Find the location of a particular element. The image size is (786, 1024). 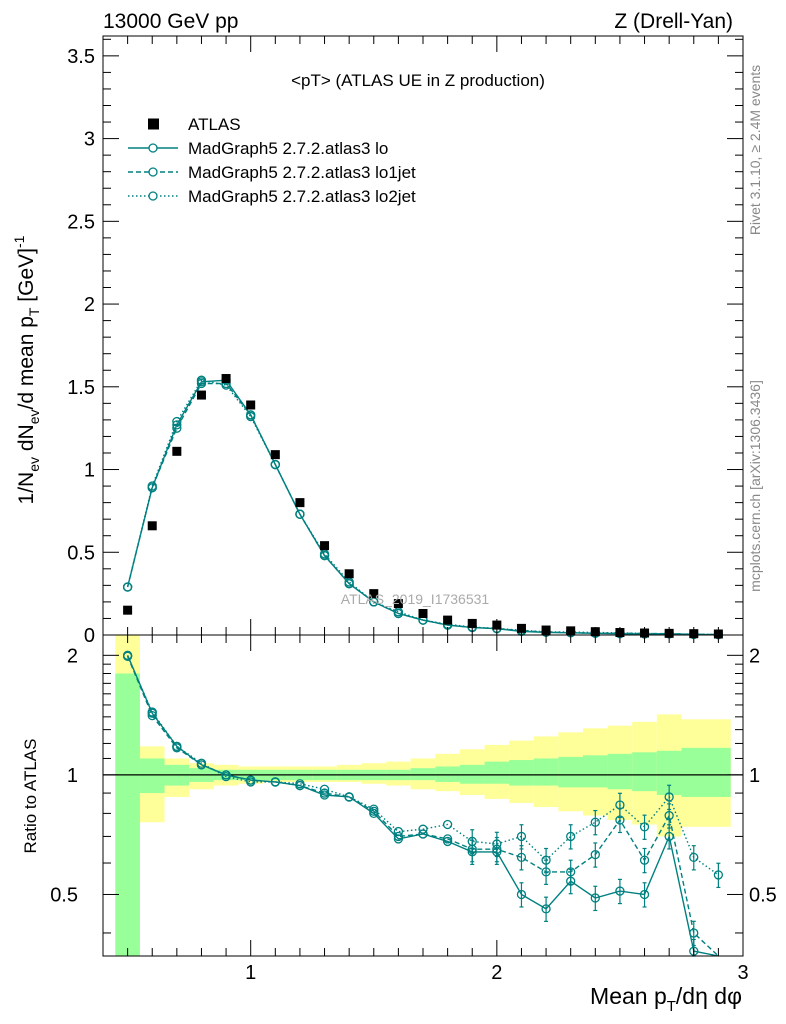

y-tick-label-main: 3.5 is located at coordinates (81, 57).